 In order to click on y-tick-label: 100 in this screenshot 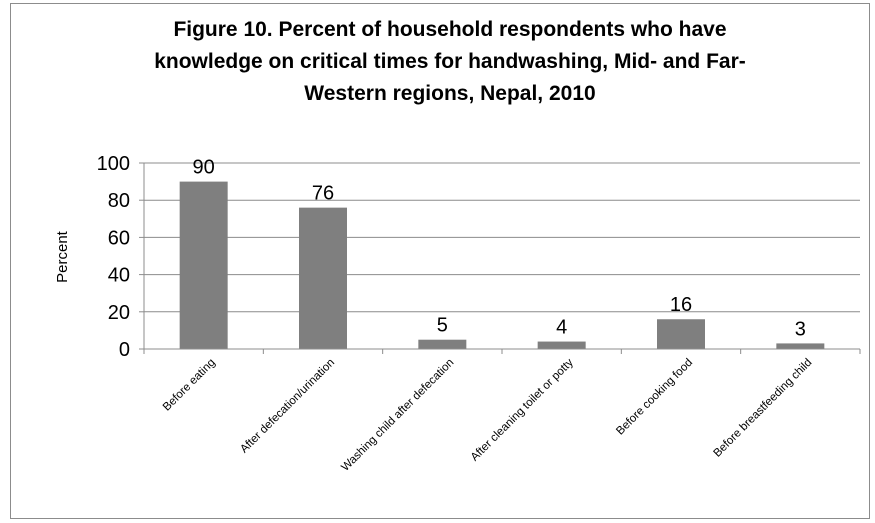, I will do `click(113, 164)`.